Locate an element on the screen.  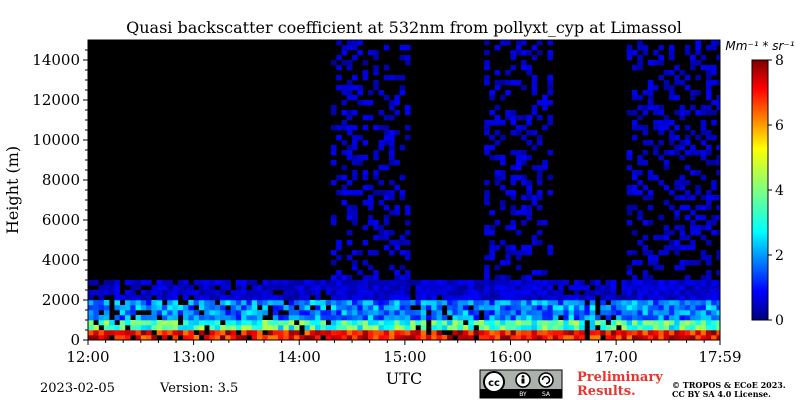
y-tick-label: 14000 is located at coordinates (56, 60).